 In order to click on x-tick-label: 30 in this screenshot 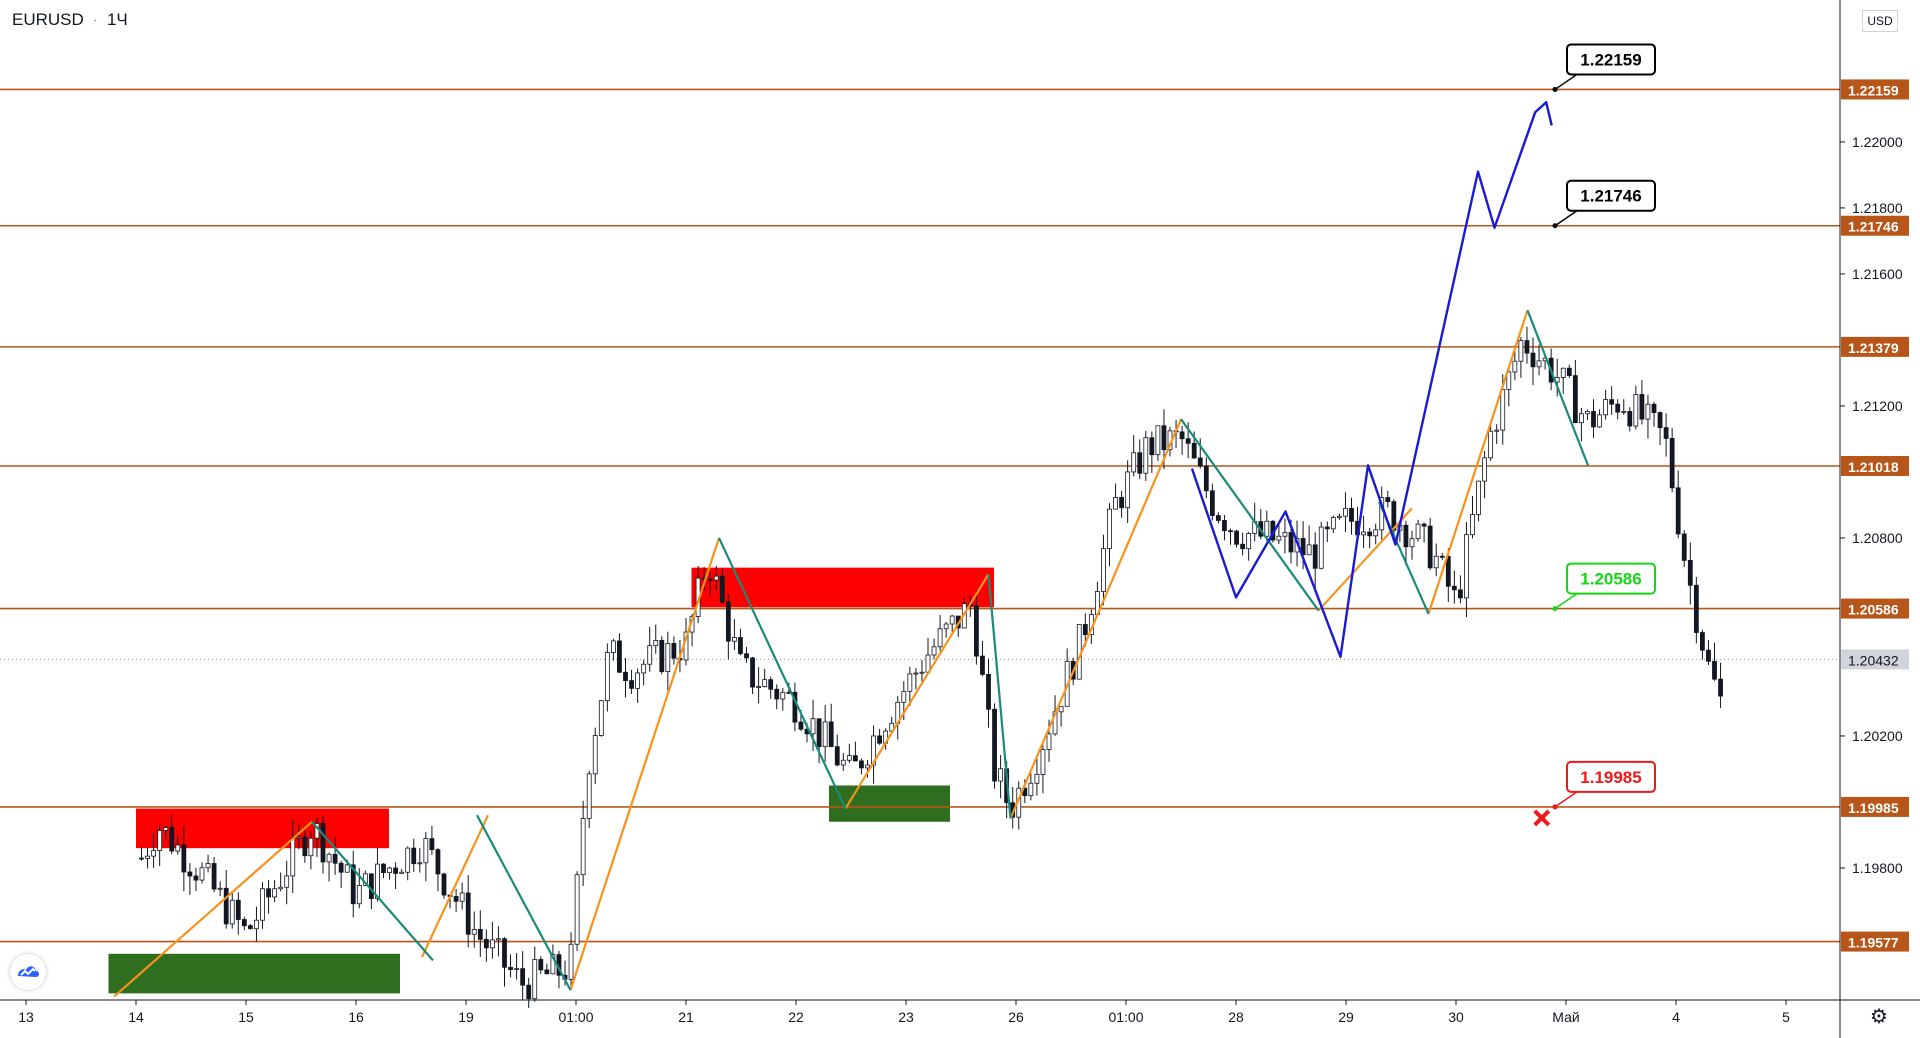, I will do `click(1456, 1017)`.